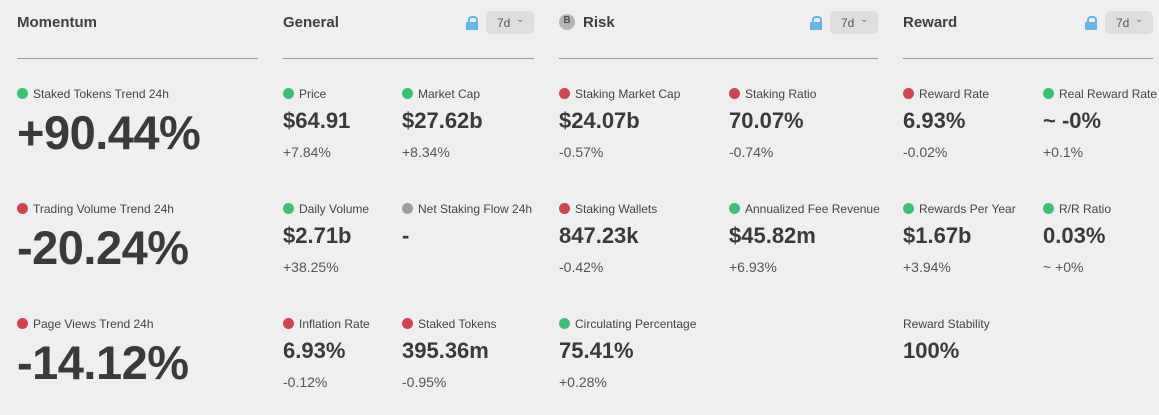  Describe the element at coordinates (812, 209) in the screenshot. I see `metric-label: Annualized Fee Revenue` at that location.